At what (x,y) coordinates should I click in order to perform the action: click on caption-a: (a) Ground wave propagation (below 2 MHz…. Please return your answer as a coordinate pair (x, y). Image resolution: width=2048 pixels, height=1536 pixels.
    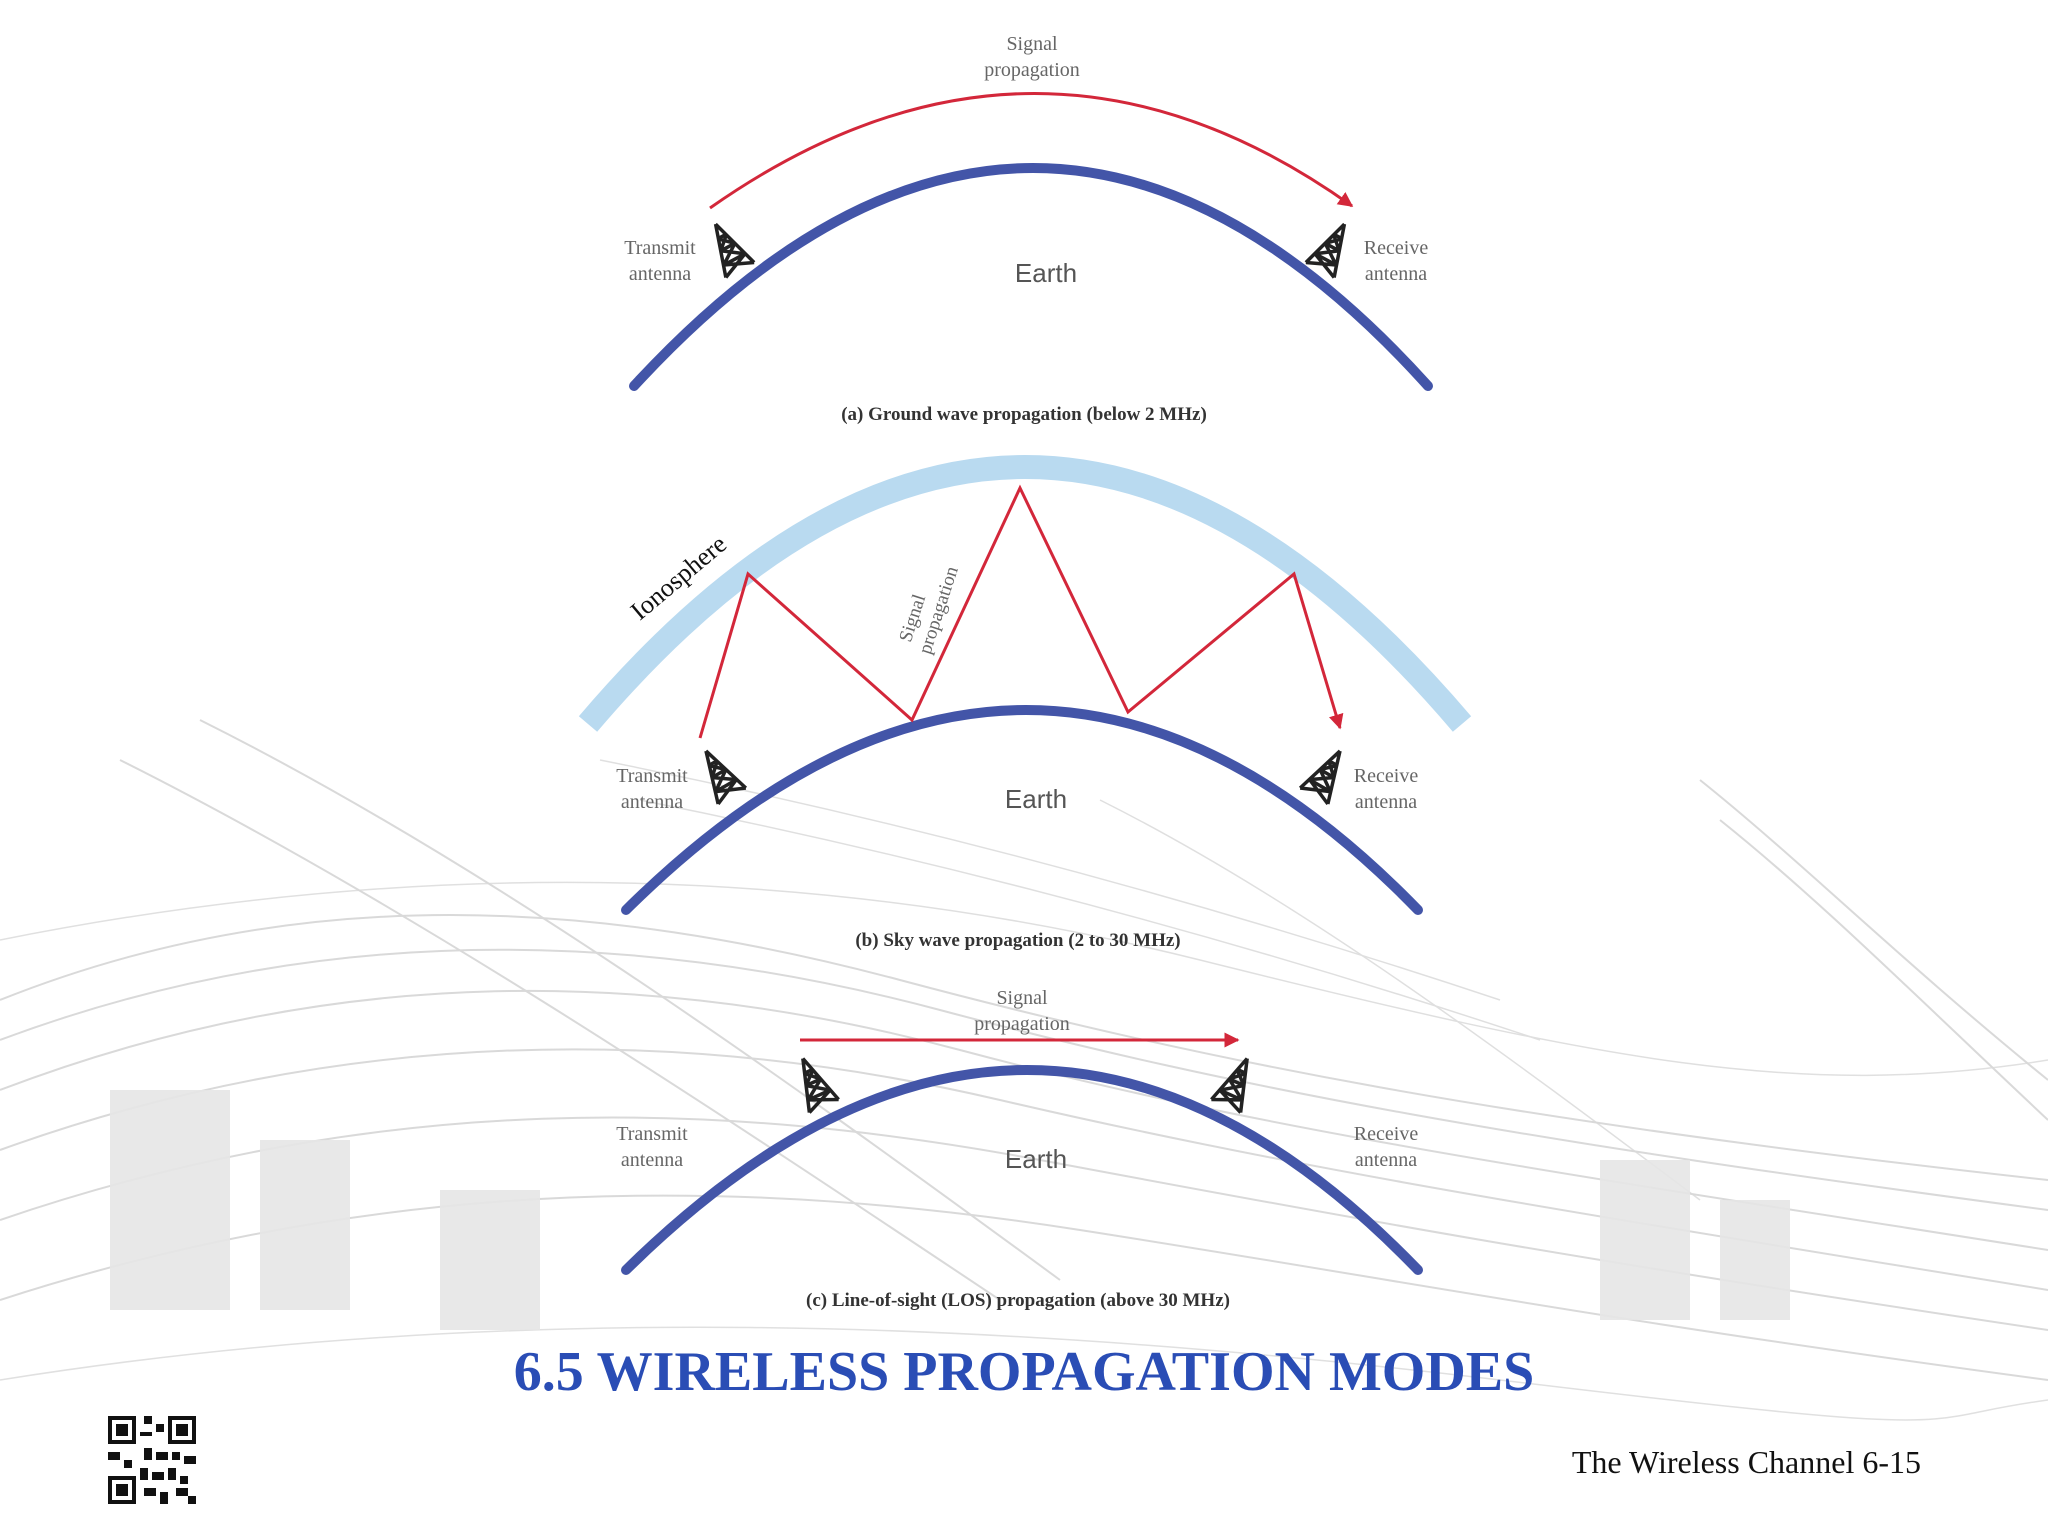
    Looking at the image, I should click on (1024, 414).